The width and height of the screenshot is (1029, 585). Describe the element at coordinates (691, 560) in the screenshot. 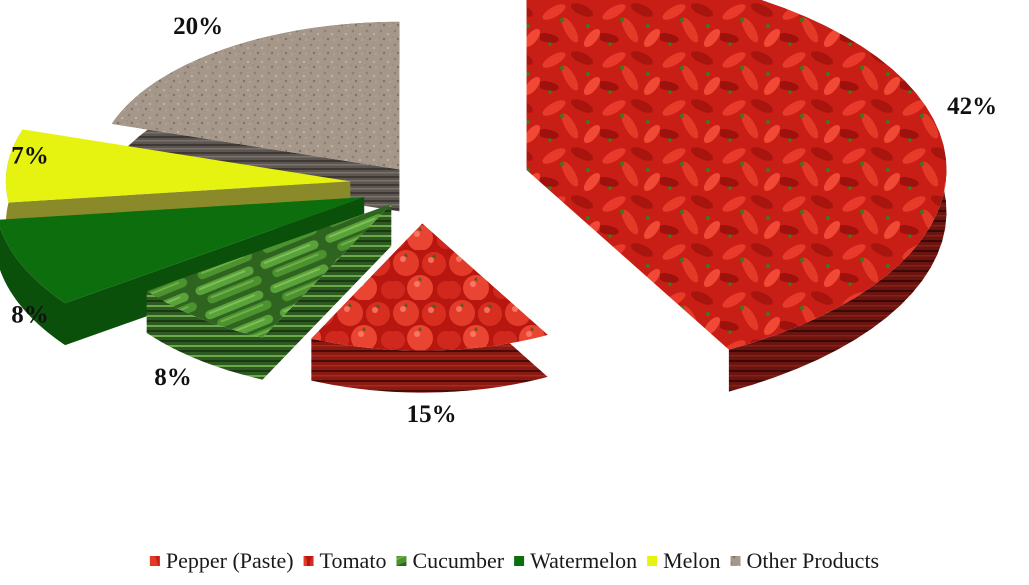

I see `legend-label-melon: Melon` at that location.